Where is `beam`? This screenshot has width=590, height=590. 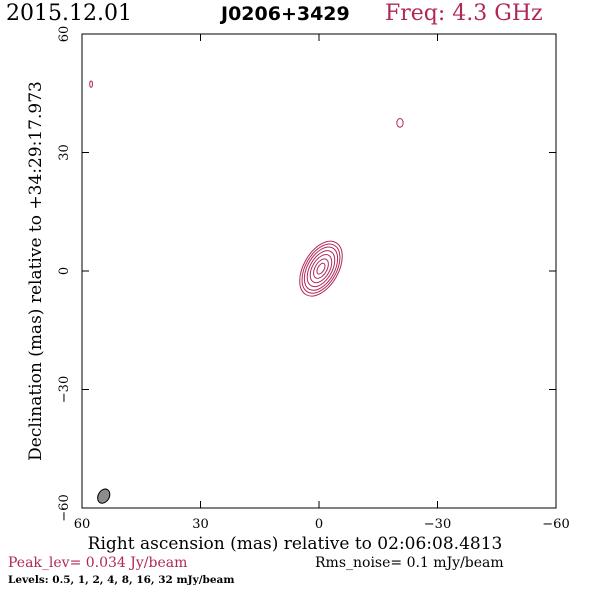 beam is located at coordinates (104, 496).